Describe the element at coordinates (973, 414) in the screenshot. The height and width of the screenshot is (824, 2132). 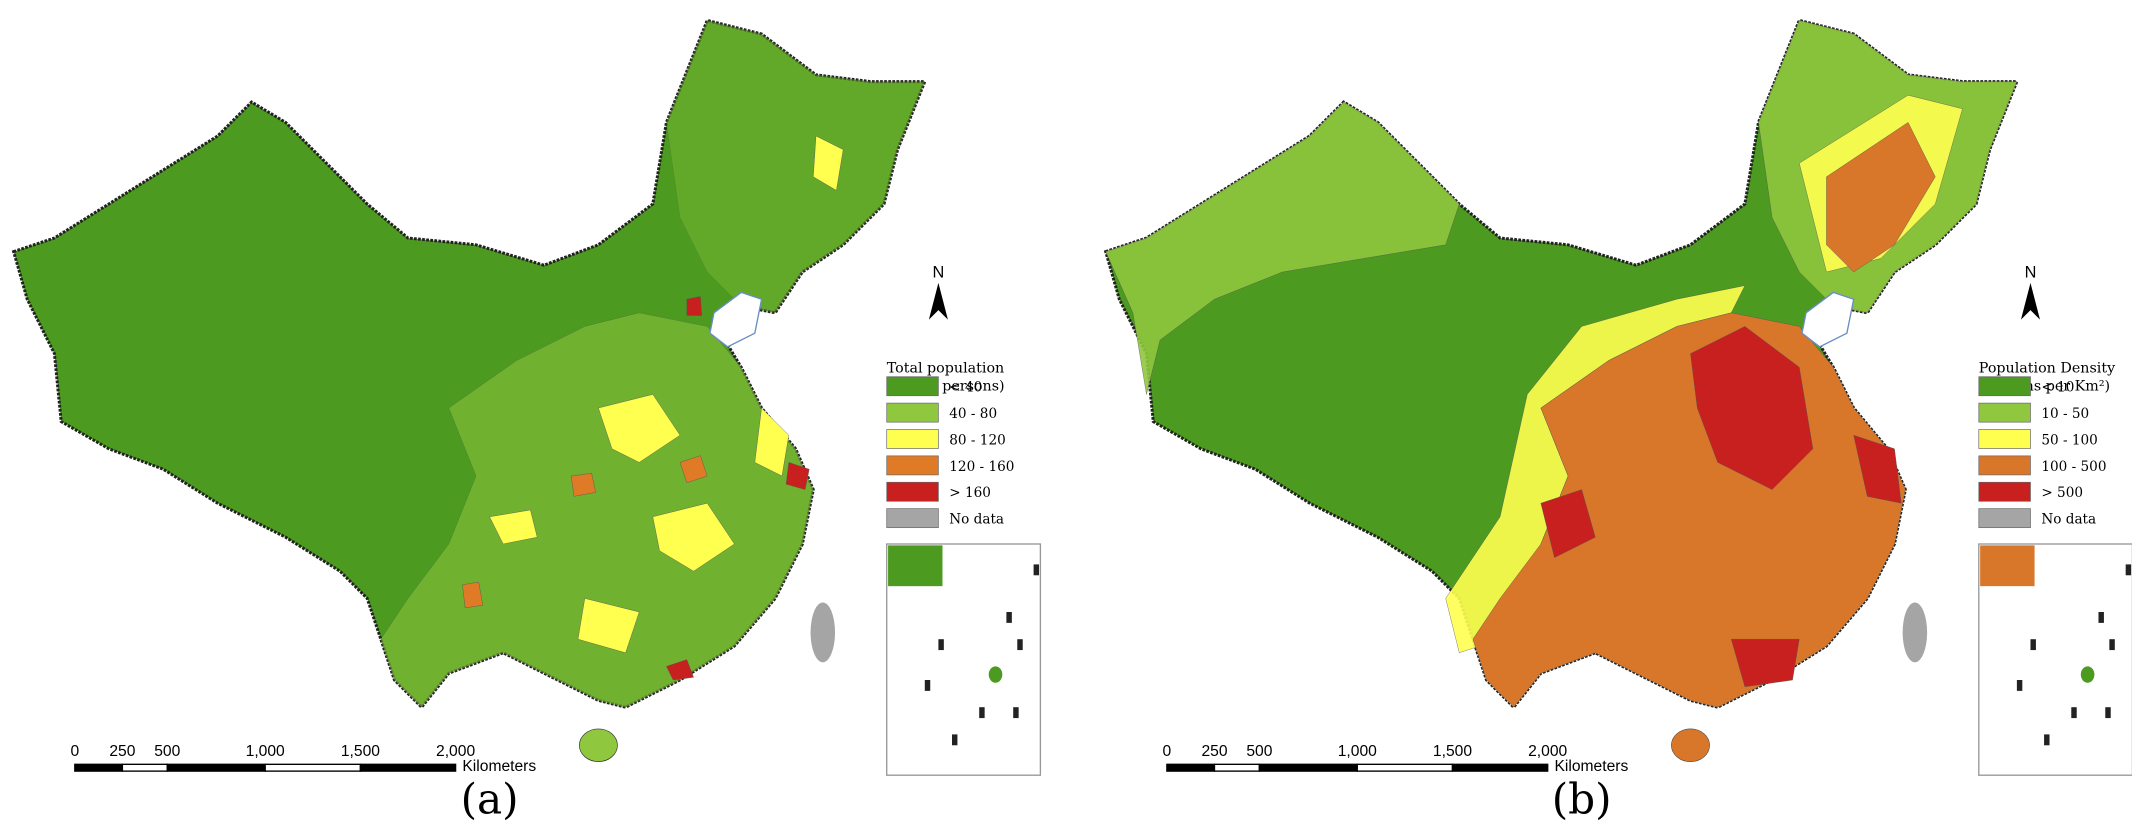
I see `legend-label: 40 - 80` at that location.